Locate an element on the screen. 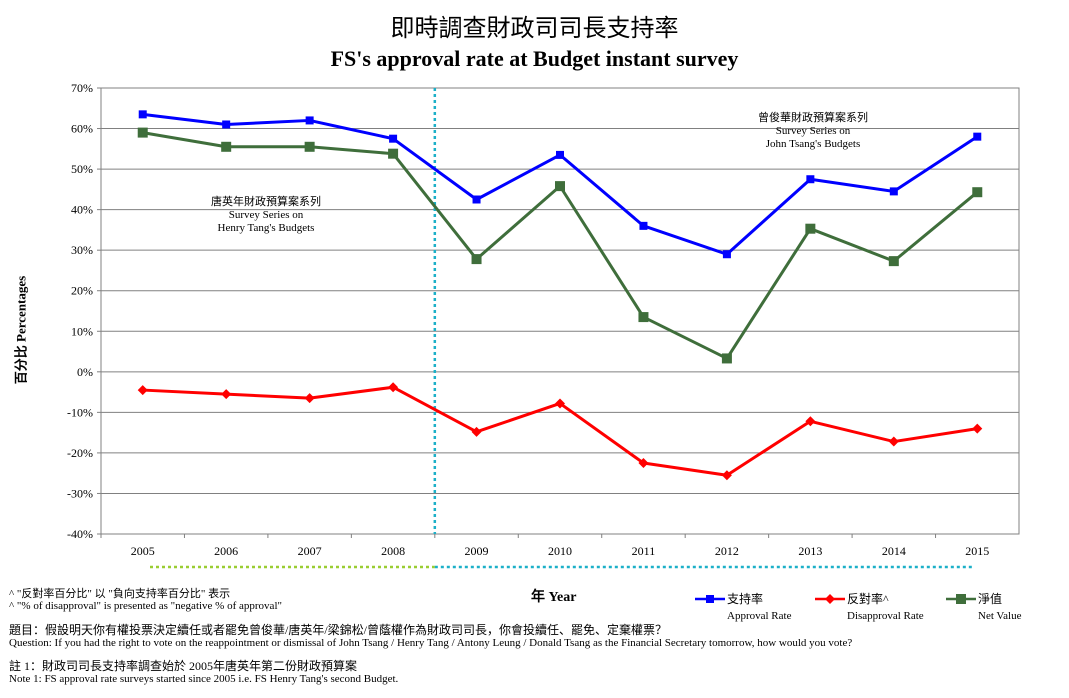 Image resolution: width=1069 pixels, height=698 pixels. x-tick-label: 2013 is located at coordinates (810, 551).